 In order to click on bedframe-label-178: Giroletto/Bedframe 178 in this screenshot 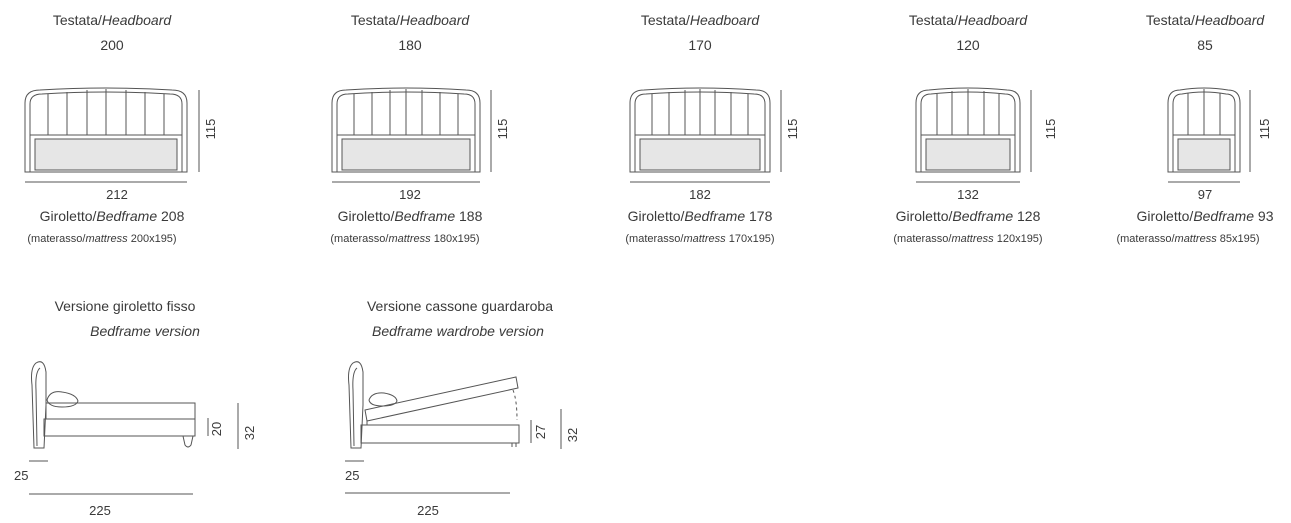, I will do `click(700, 216)`.